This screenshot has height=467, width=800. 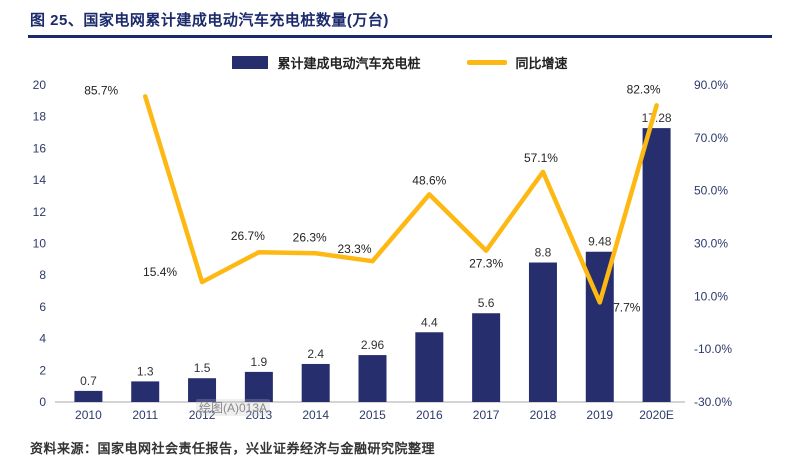 What do you see at coordinates (160, 272) in the screenshot?
I see `line-value-label: 15.4%` at bounding box center [160, 272].